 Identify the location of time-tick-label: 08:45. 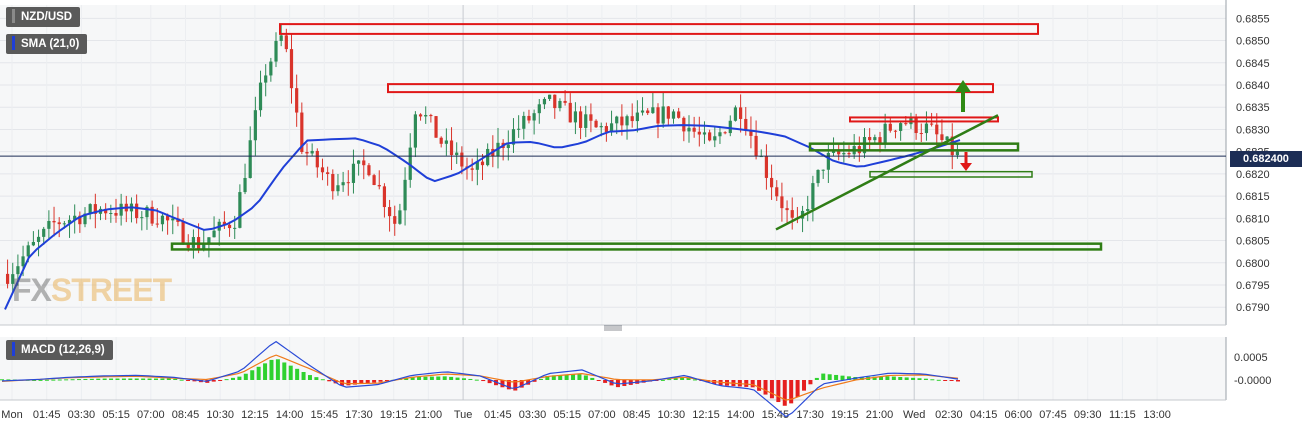
(186, 415).